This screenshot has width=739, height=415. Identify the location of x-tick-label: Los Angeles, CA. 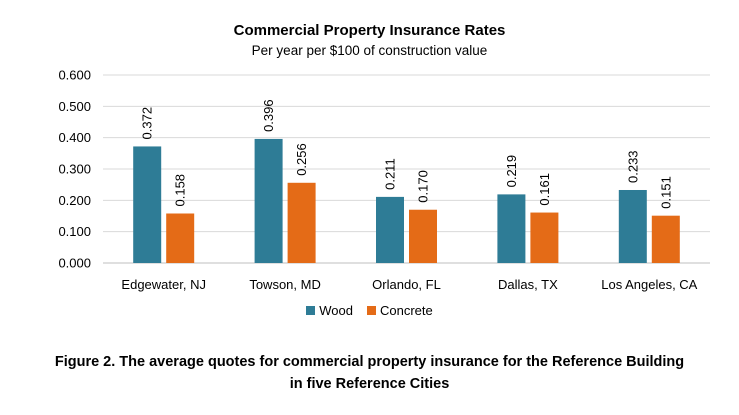
(649, 284).